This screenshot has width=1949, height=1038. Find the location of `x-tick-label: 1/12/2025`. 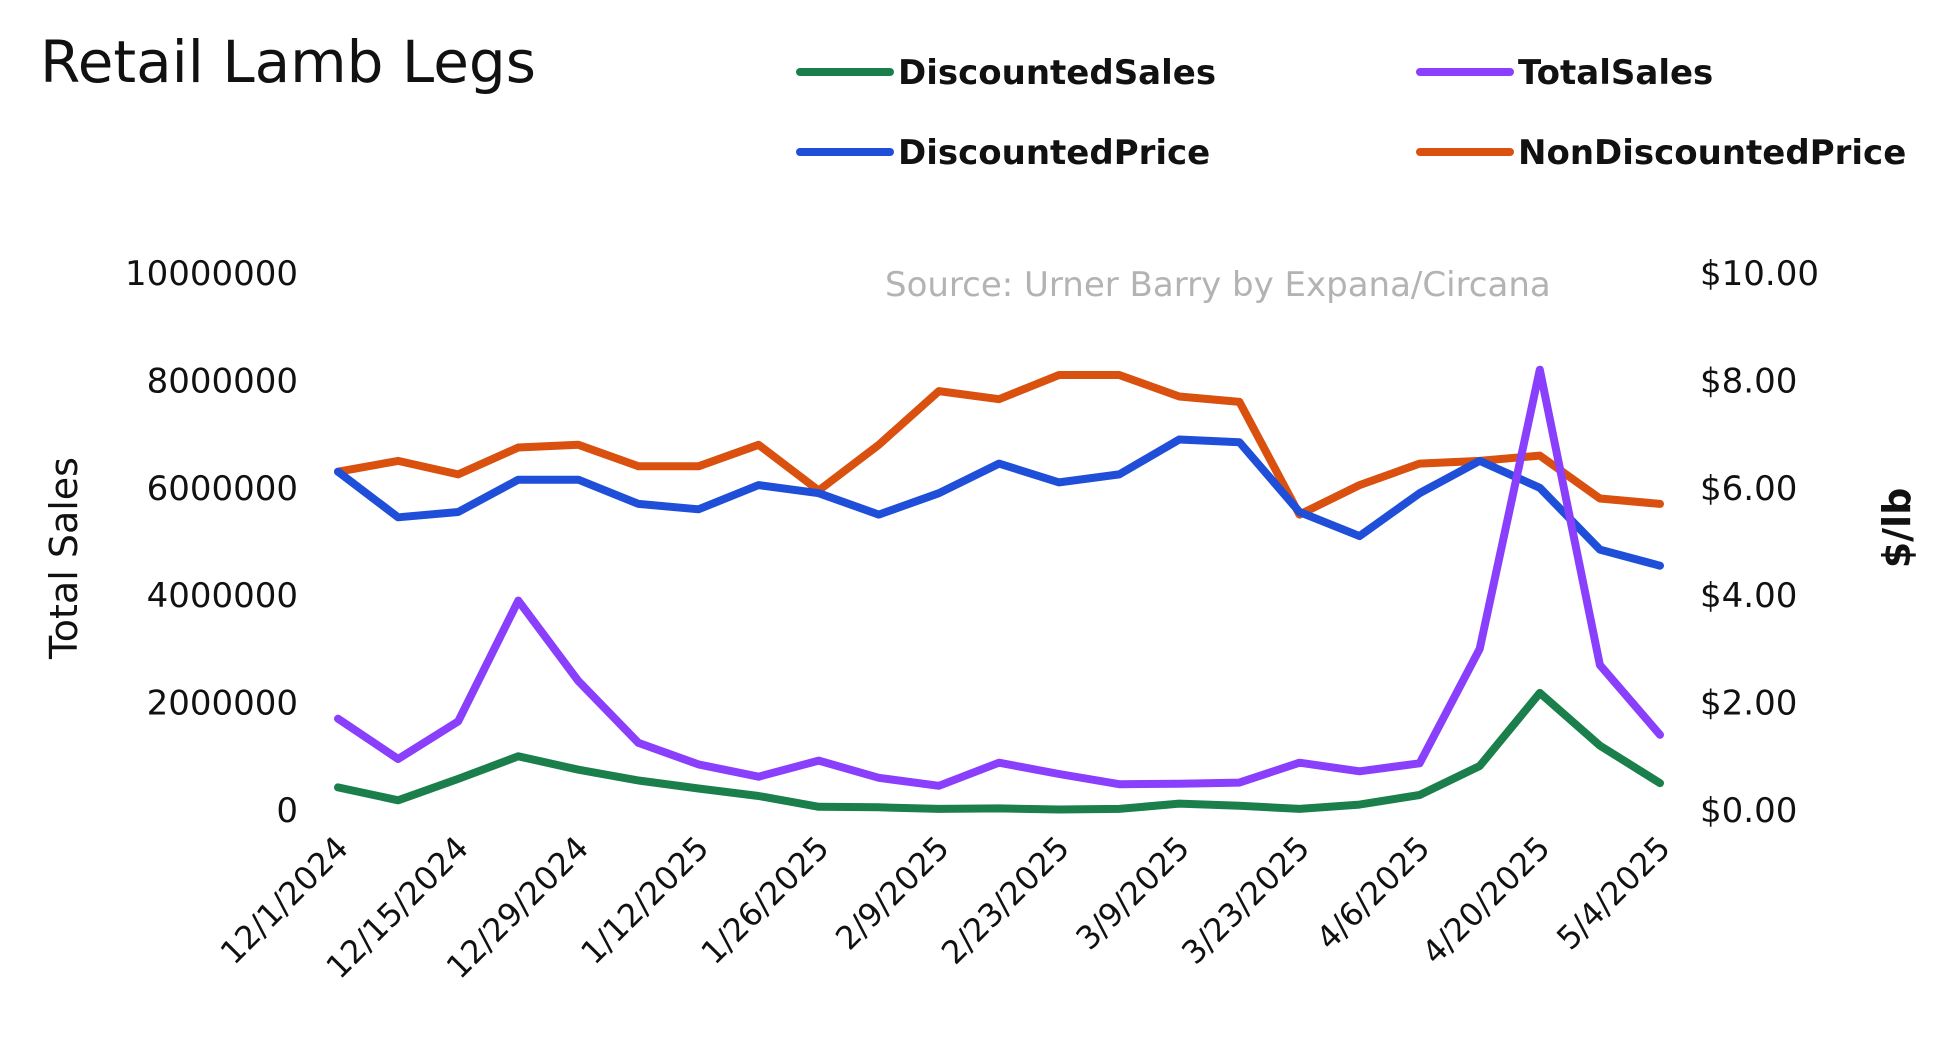

x-tick-label: 1/12/2025 is located at coordinates (644, 900).